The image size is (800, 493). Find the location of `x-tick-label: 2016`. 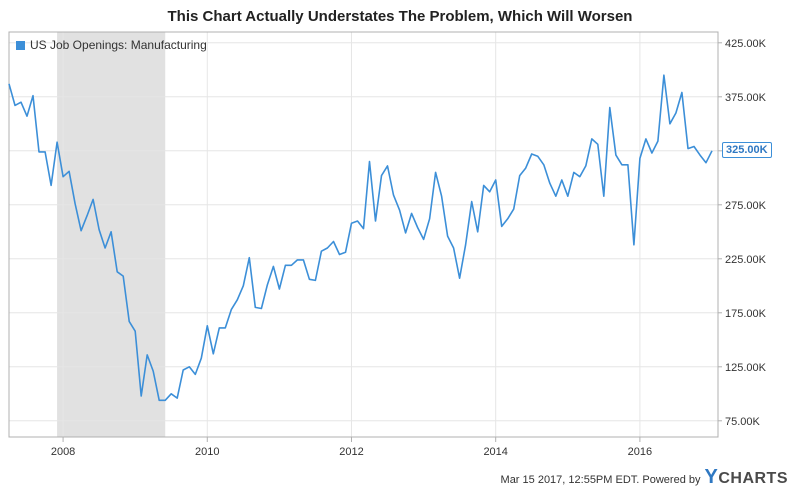

x-tick-label: 2016 is located at coordinates (640, 452).